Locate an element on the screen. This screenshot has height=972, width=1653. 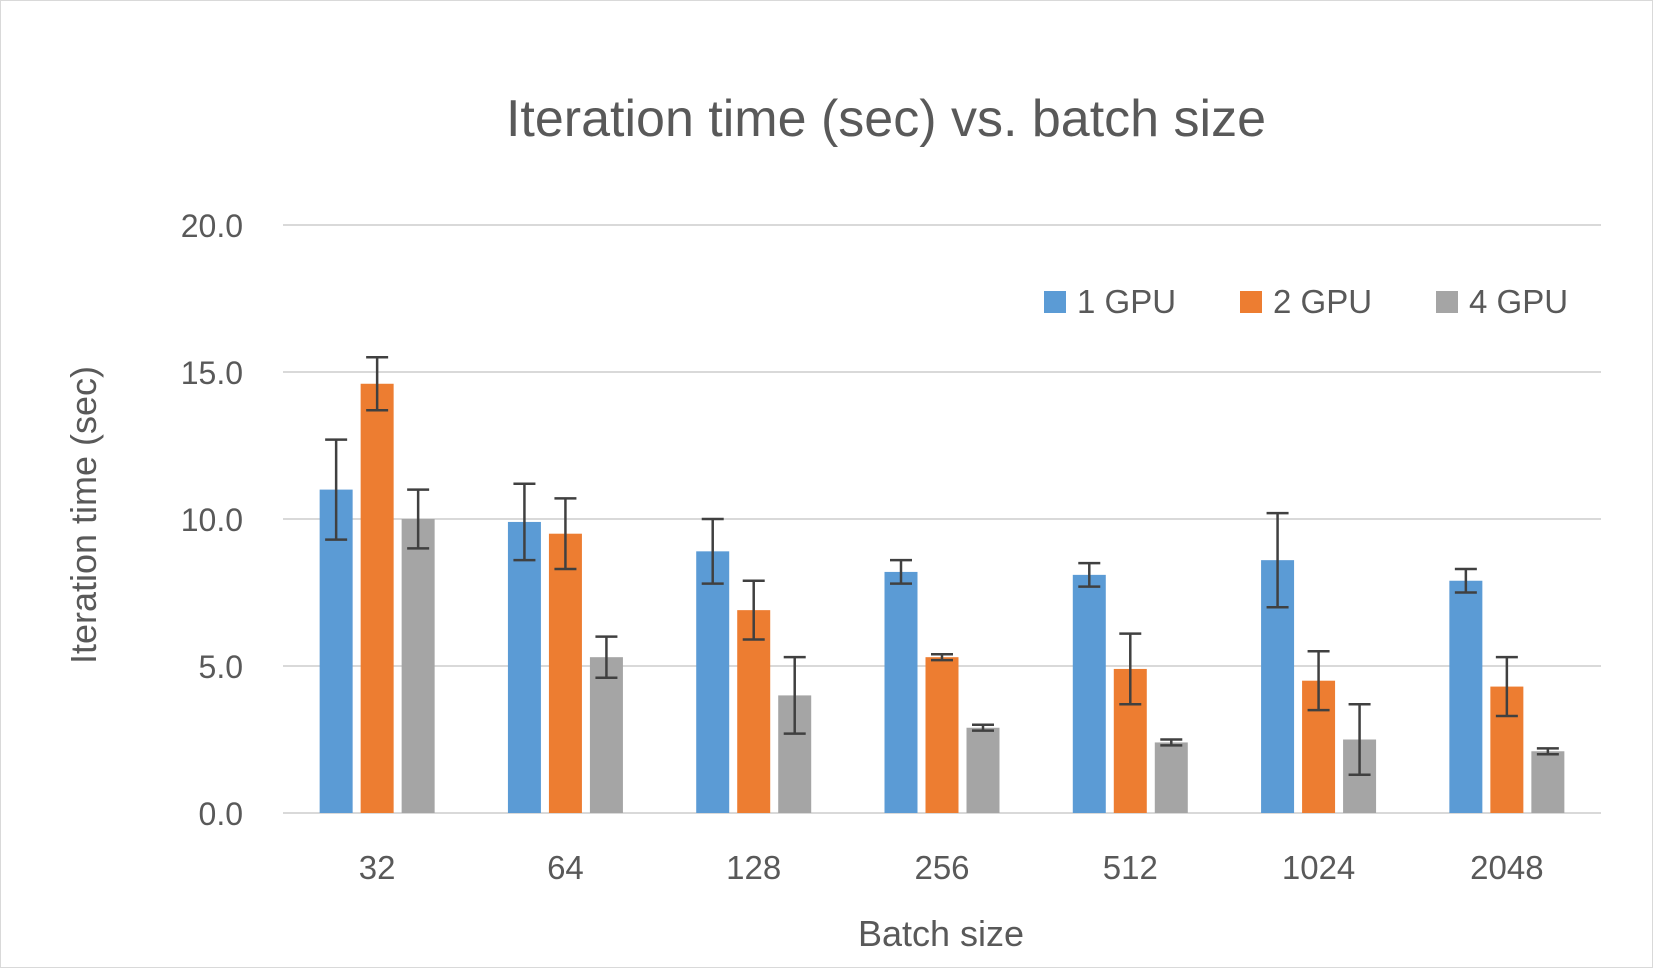
legend-label: 4 GPU is located at coordinates (1518, 301).